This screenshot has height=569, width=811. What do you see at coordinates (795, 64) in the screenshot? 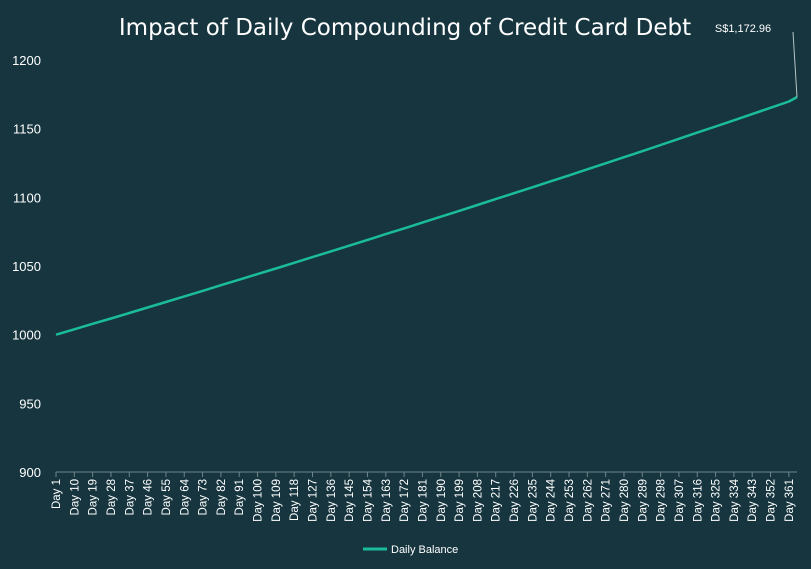
I see `annotation-leader-line` at bounding box center [795, 64].